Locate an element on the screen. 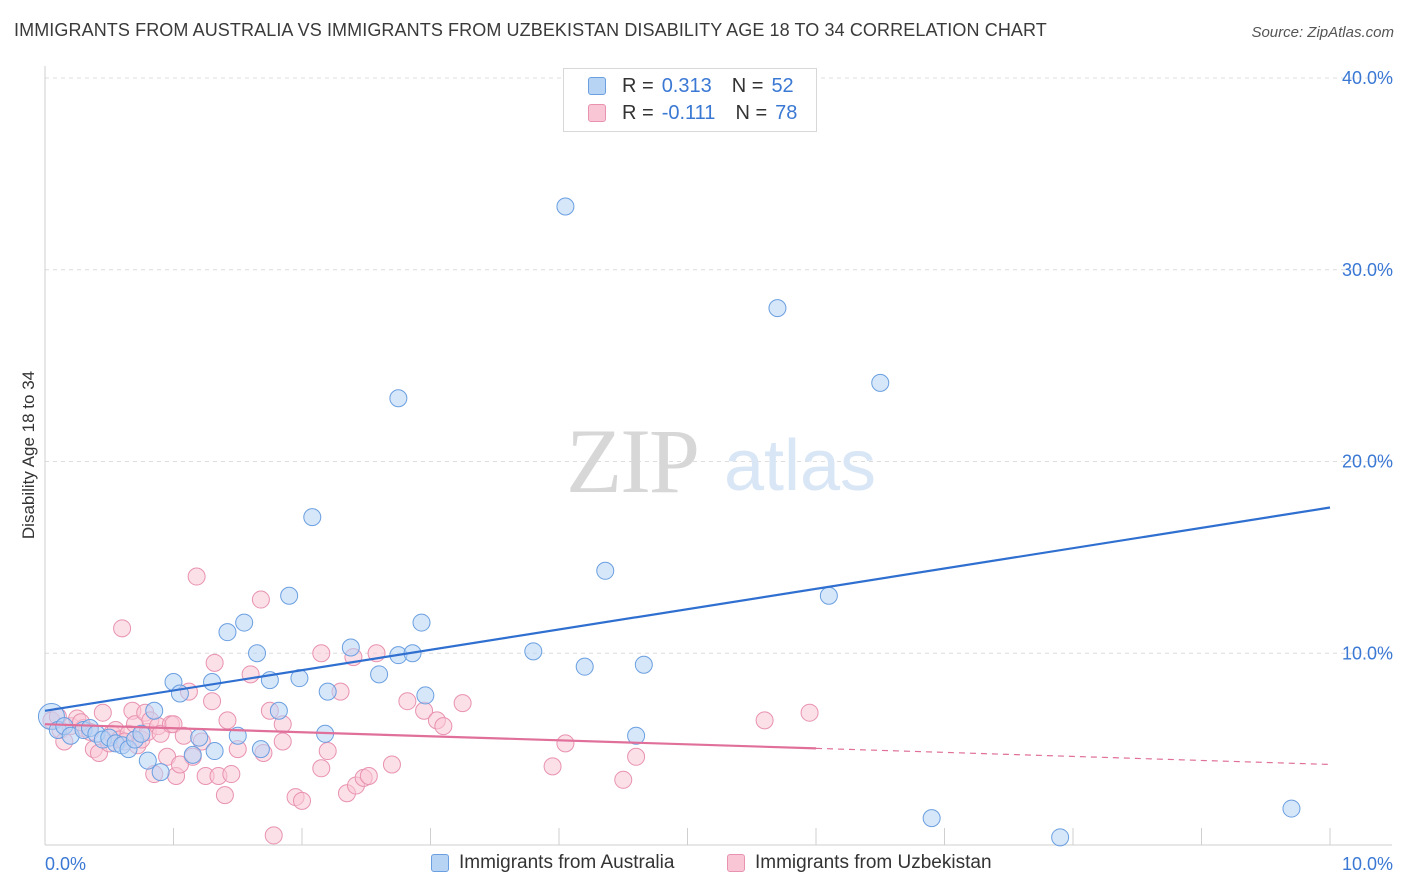 This screenshot has height=892, width=1406. legend-row-australia: R = 0.313 N = 52 is located at coordinates (691, 86).